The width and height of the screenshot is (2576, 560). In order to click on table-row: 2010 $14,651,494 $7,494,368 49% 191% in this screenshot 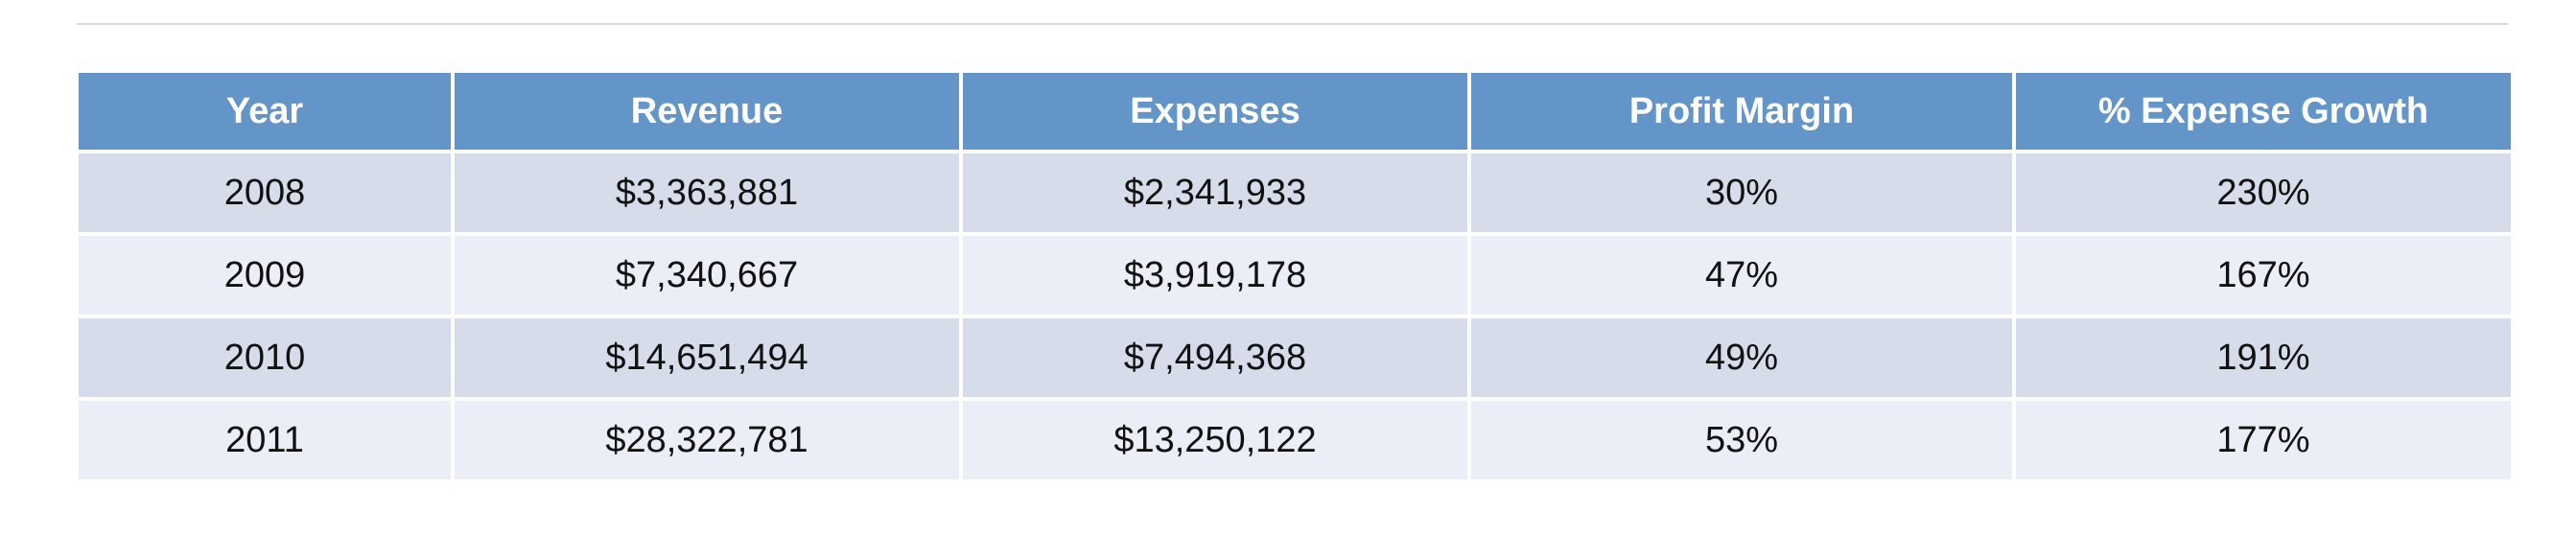, I will do `click(1295, 358)`.